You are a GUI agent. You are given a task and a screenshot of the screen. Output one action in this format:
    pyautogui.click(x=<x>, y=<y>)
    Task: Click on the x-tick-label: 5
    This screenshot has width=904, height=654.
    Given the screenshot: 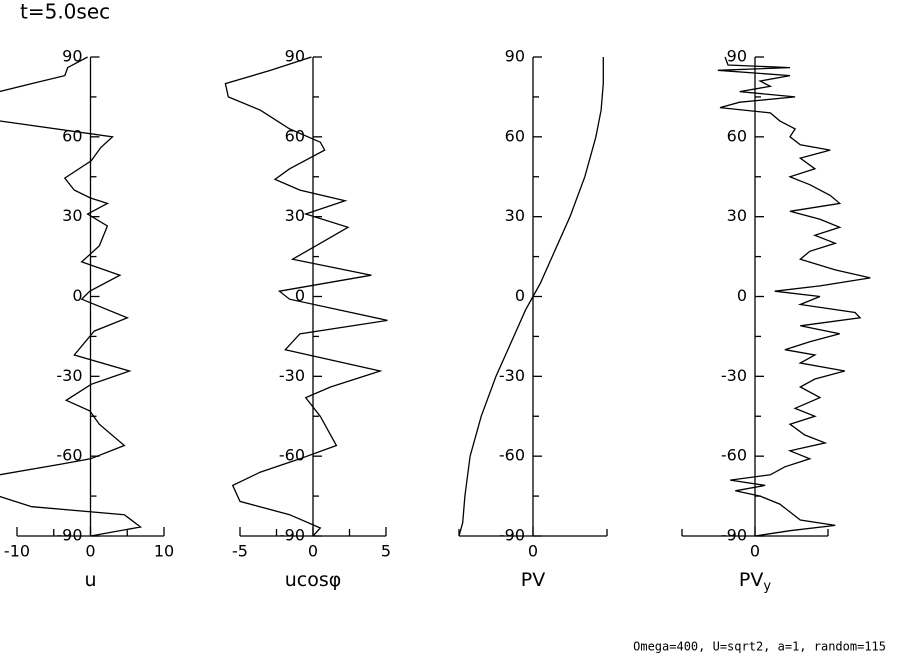 What is the action you would take?
    pyautogui.click(x=386, y=551)
    